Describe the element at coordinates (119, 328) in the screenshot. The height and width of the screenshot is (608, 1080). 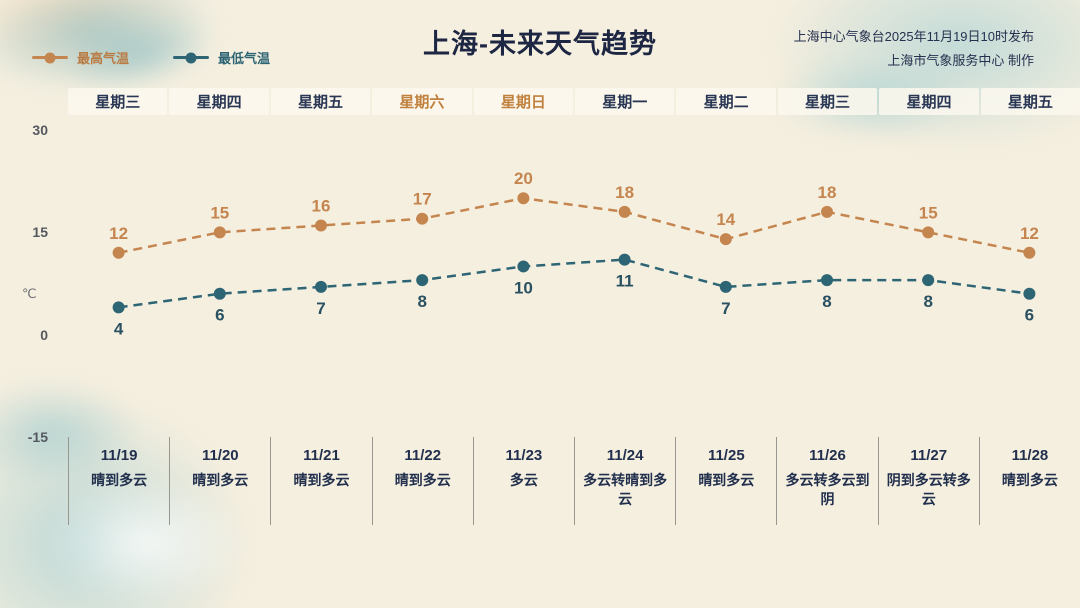
I see `data-point-label: 4` at that location.